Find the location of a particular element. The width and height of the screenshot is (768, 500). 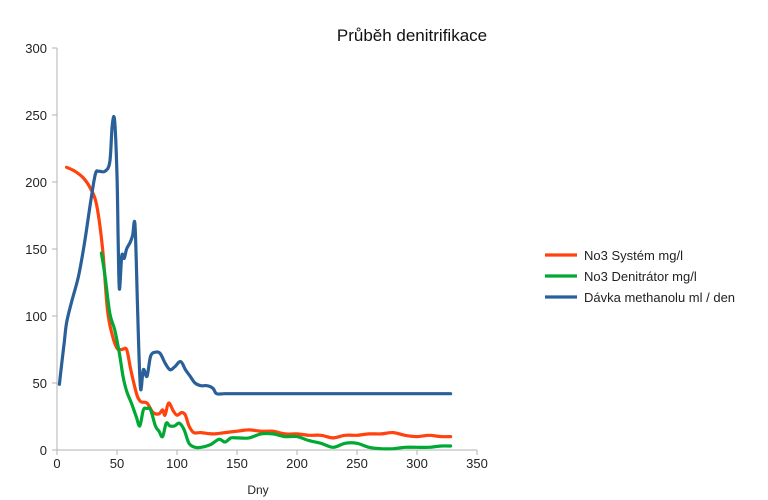

y-tick-label: 300 is located at coordinates (36, 48).